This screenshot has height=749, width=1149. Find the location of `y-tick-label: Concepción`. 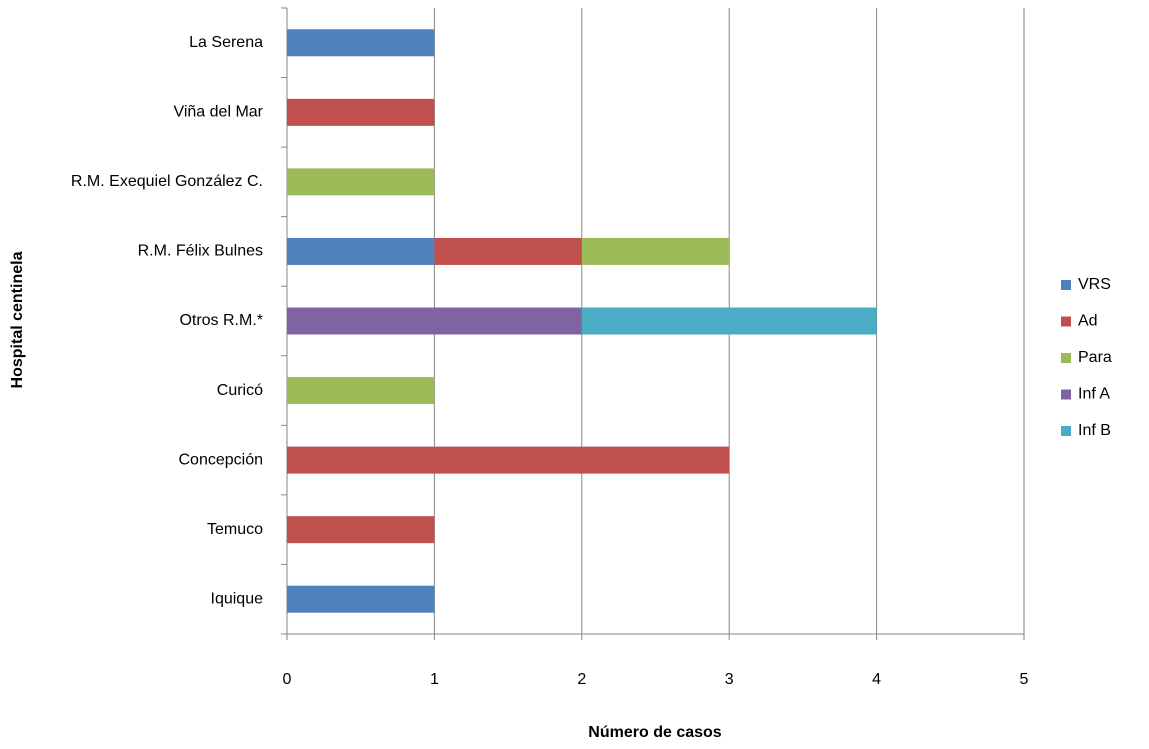

y-tick-label: Concepción is located at coordinates (221, 459).